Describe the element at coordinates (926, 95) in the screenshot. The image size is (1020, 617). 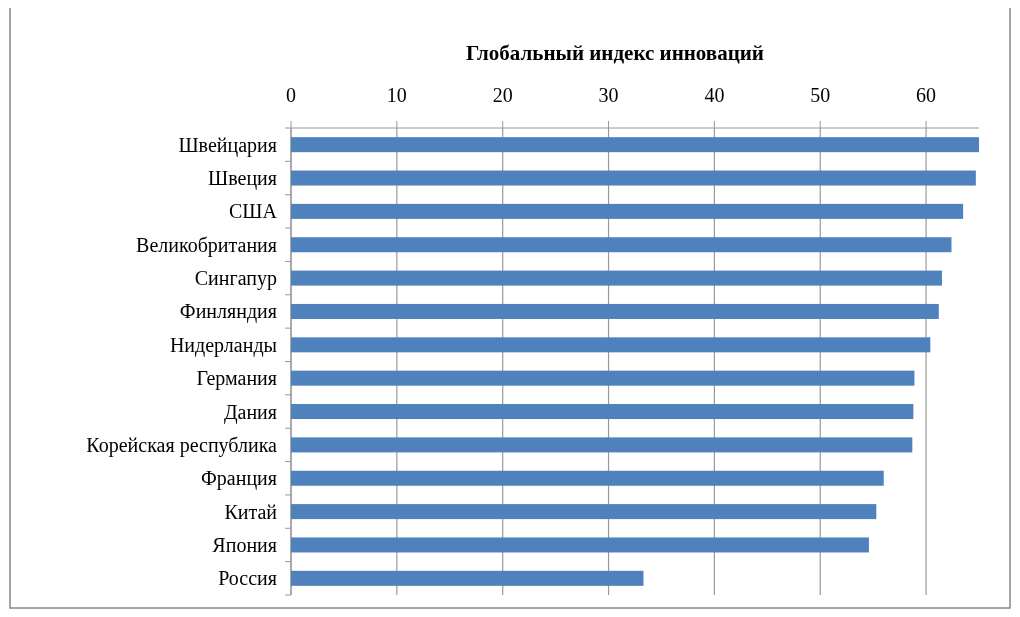
I see `x-tick-label: 60` at that location.